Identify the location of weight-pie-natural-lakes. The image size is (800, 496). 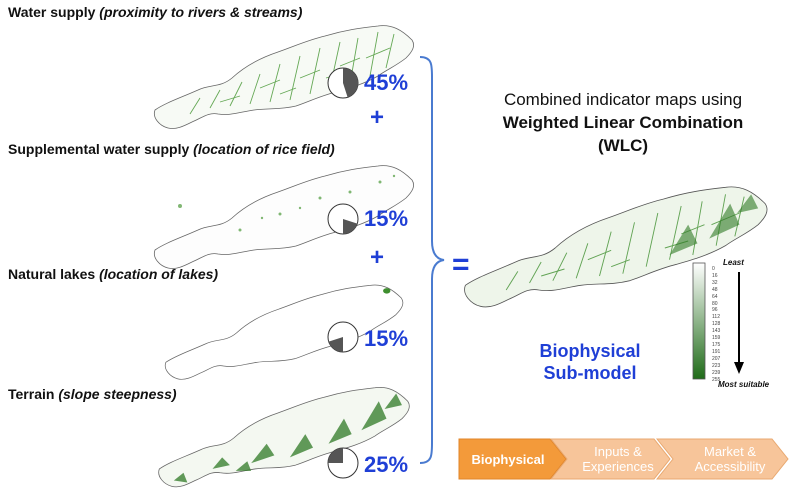
(343, 337).